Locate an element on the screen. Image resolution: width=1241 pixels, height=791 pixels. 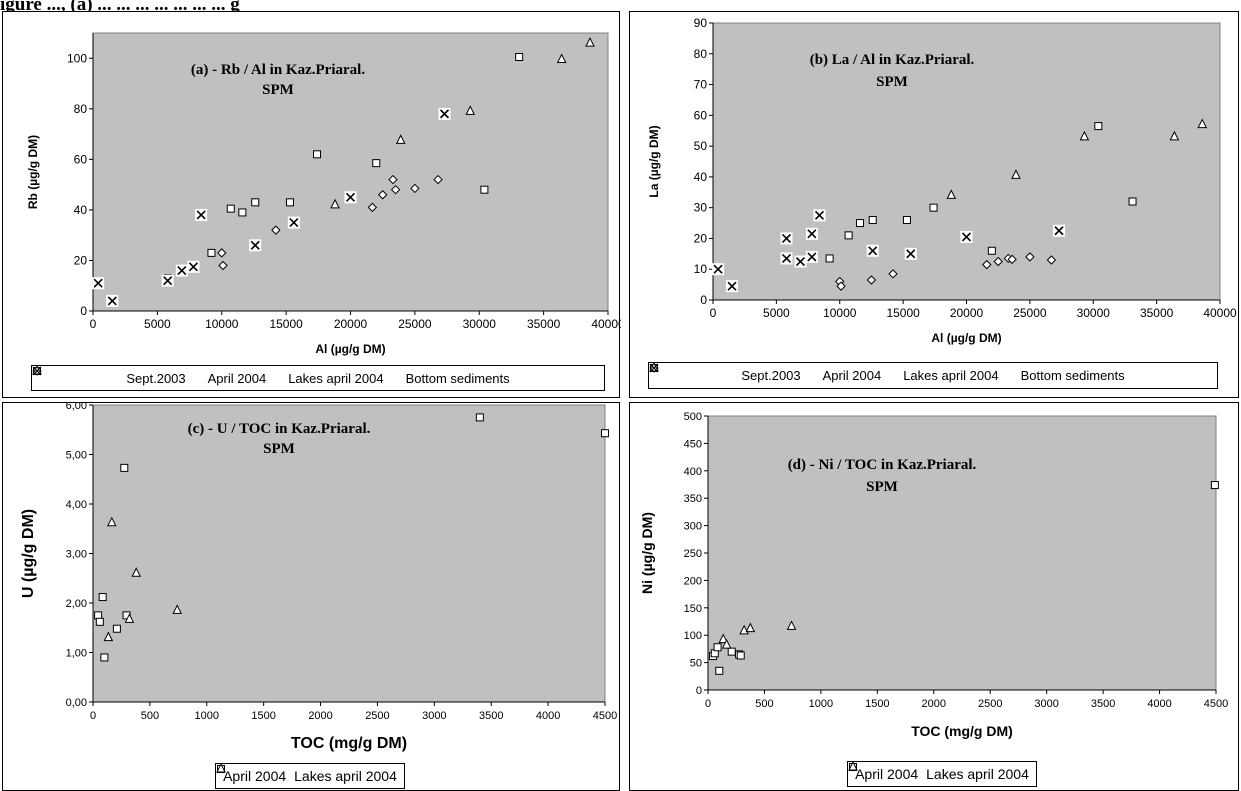
x-tick-label: 5000 is located at coordinates (776, 313).